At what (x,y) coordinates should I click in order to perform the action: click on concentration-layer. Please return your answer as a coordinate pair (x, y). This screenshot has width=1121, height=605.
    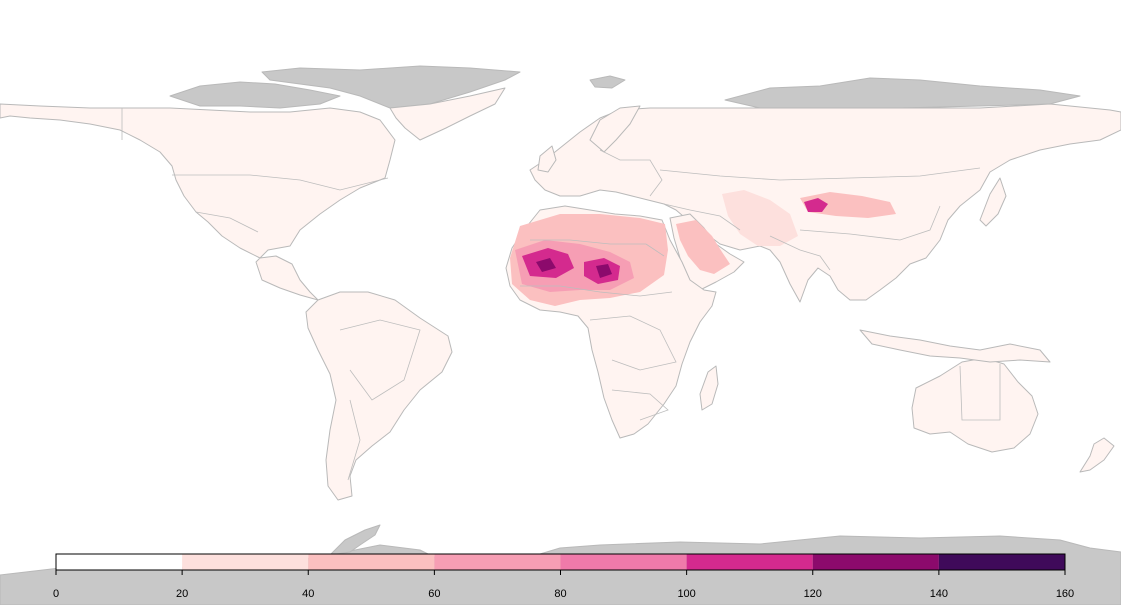
    Looking at the image, I should click on (703, 248).